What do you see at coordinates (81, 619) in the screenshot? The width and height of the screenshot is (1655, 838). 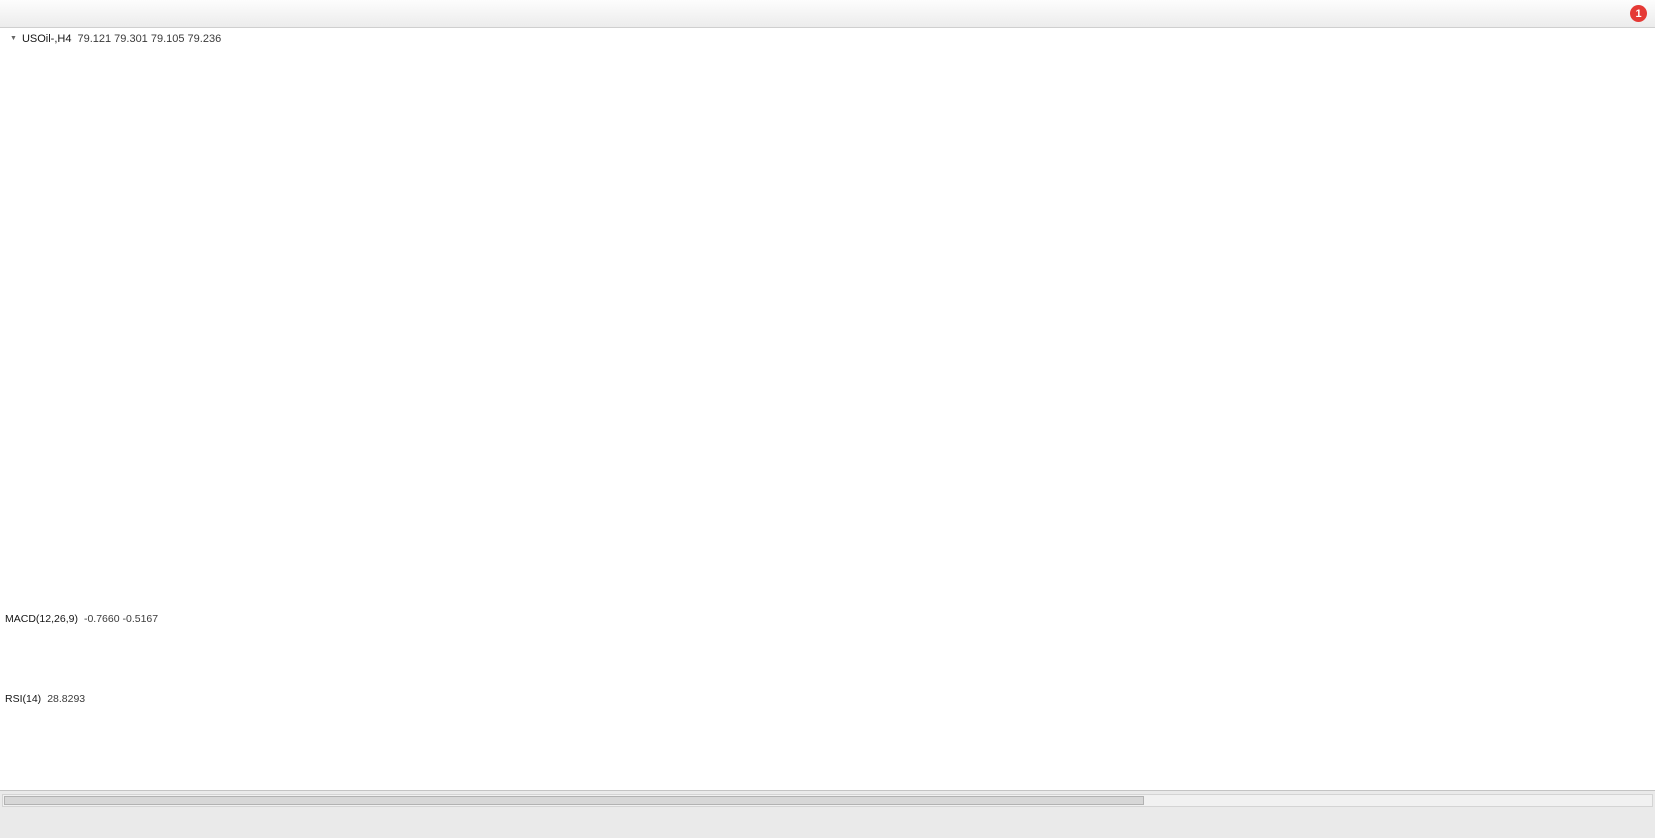 I see `macd-info-line: MACD(12,26,9) -0.7660 -0.5167` at bounding box center [81, 619].